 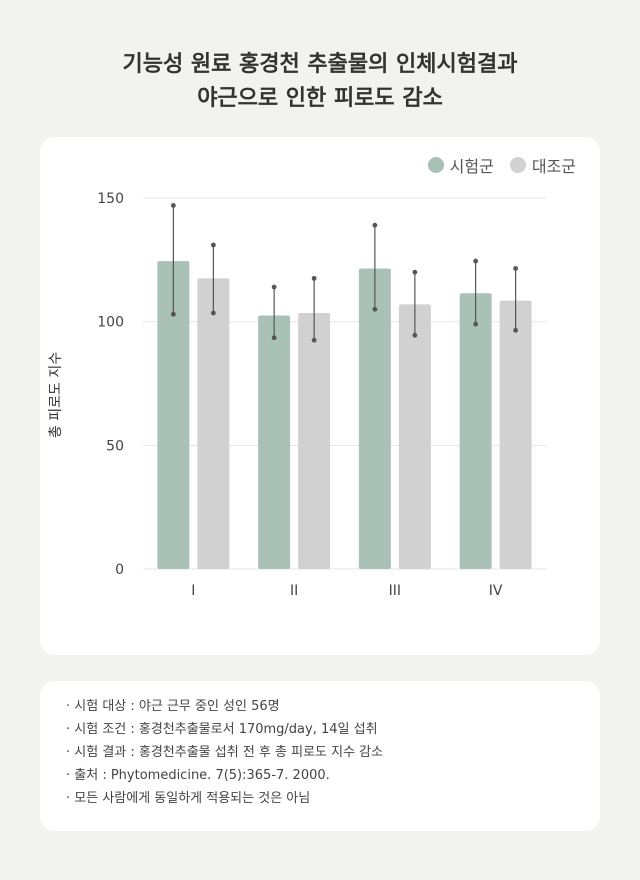 What do you see at coordinates (501, 165) in the screenshot?
I see `legend: 시험군 대조군` at bounding box center [501, 165].